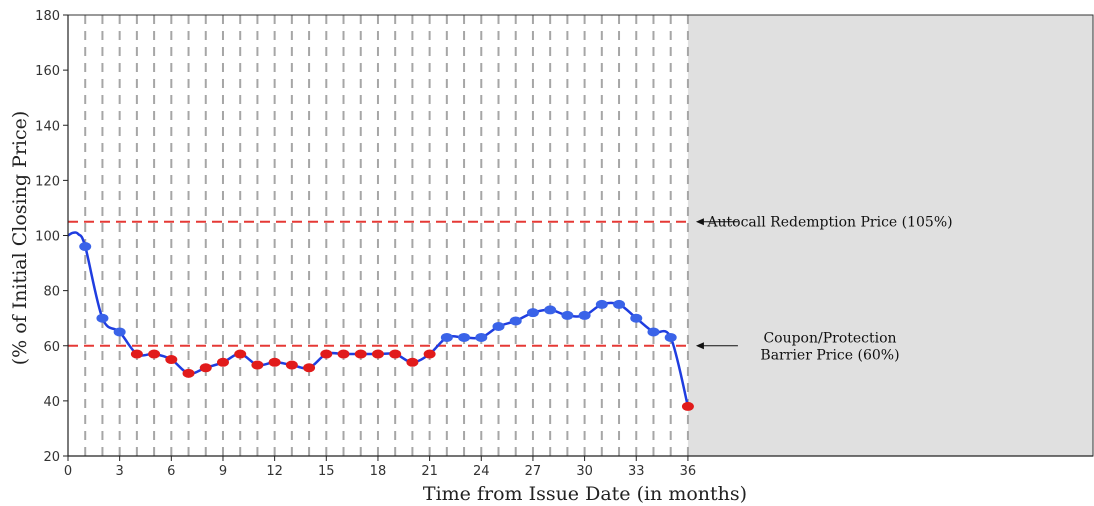  Describe the element at coordinates (51, 402) in the screenshot. I see `y-tick-label: 40` at that location.